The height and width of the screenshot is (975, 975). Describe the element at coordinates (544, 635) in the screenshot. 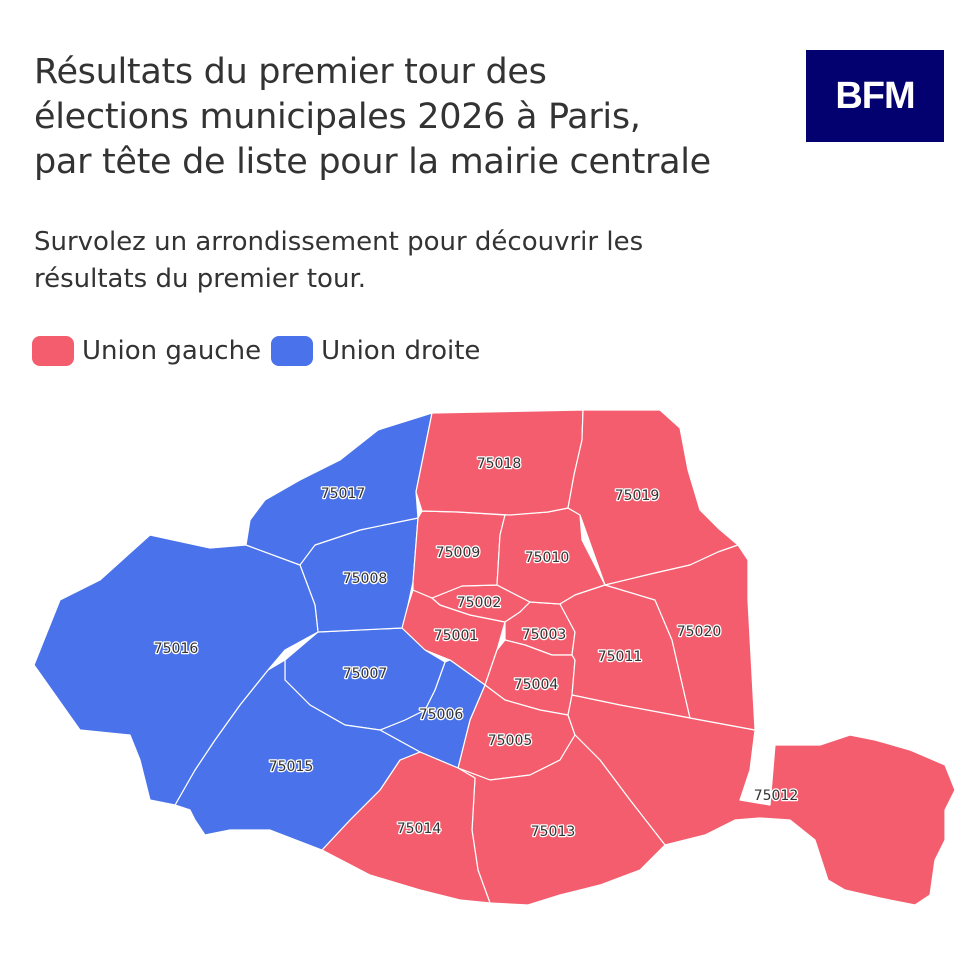

I see `arrondissement-label-75003: 75003` at that location.